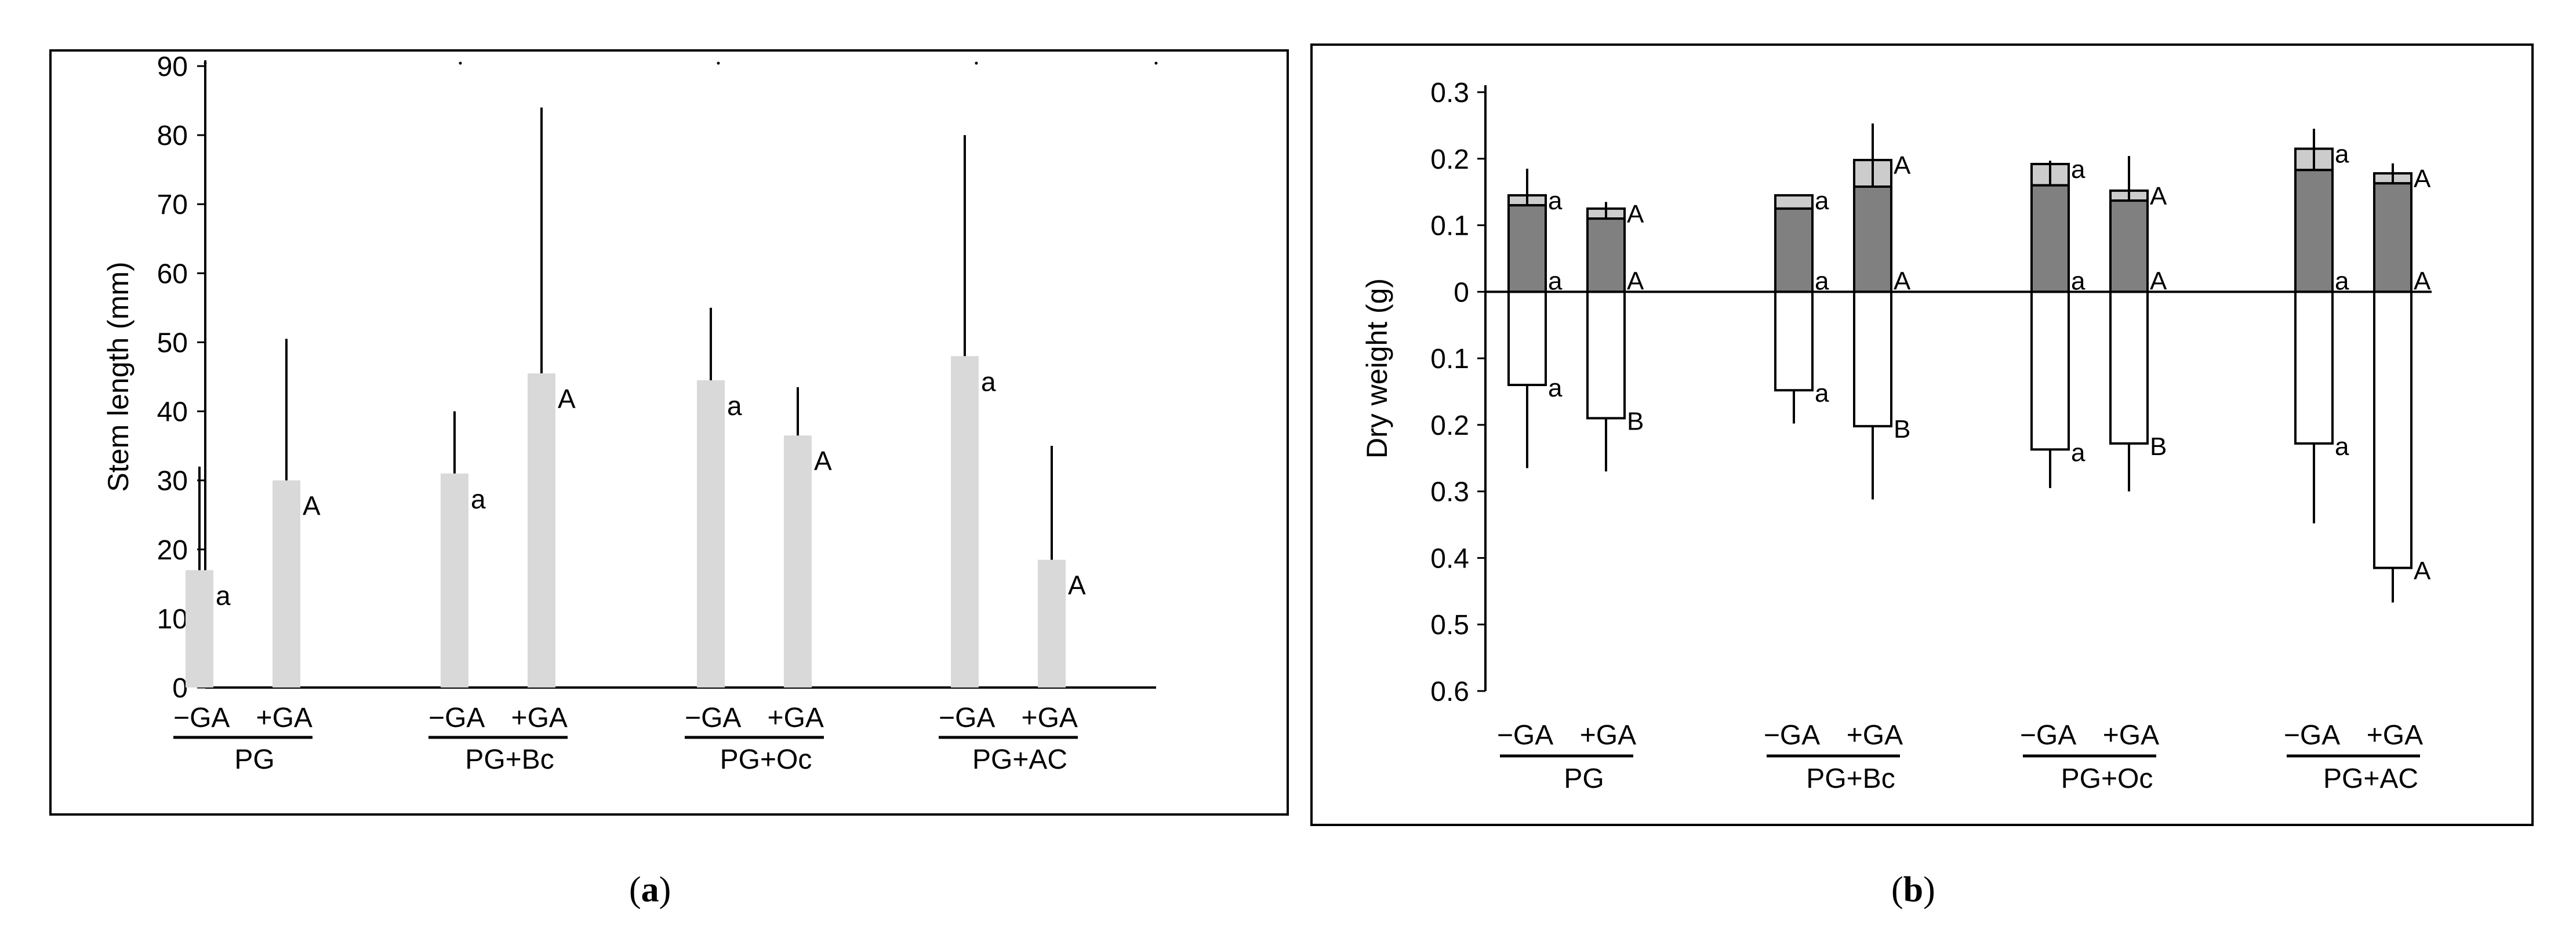 This screenshot has width=2576, height=931. Describe the element at coordinates (1449, 558) in the screenshot. I see `y-tick-label: 0.4` at that location.